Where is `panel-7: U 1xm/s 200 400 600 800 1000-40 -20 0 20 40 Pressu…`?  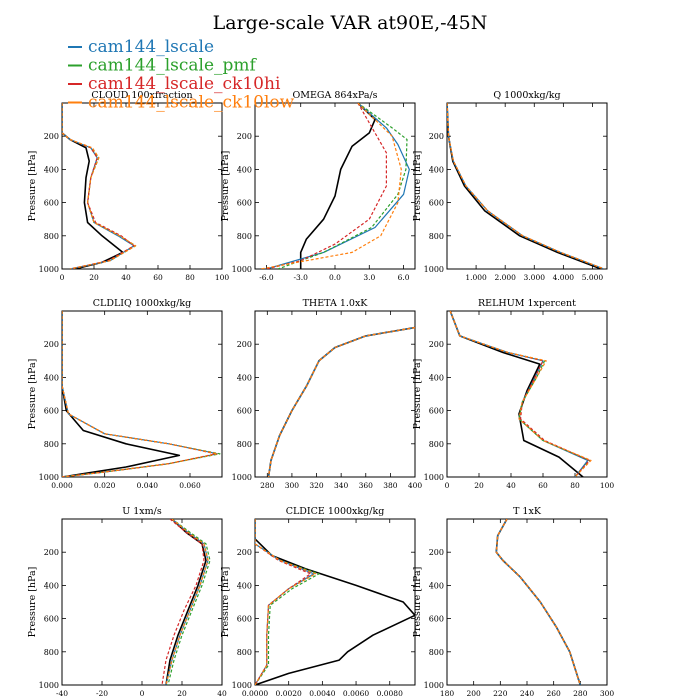 panel-7: U 1xm/s 200 400 600 800 1000-40 -20 0 20 40 Pressu… is located at coordinates (127, 602).